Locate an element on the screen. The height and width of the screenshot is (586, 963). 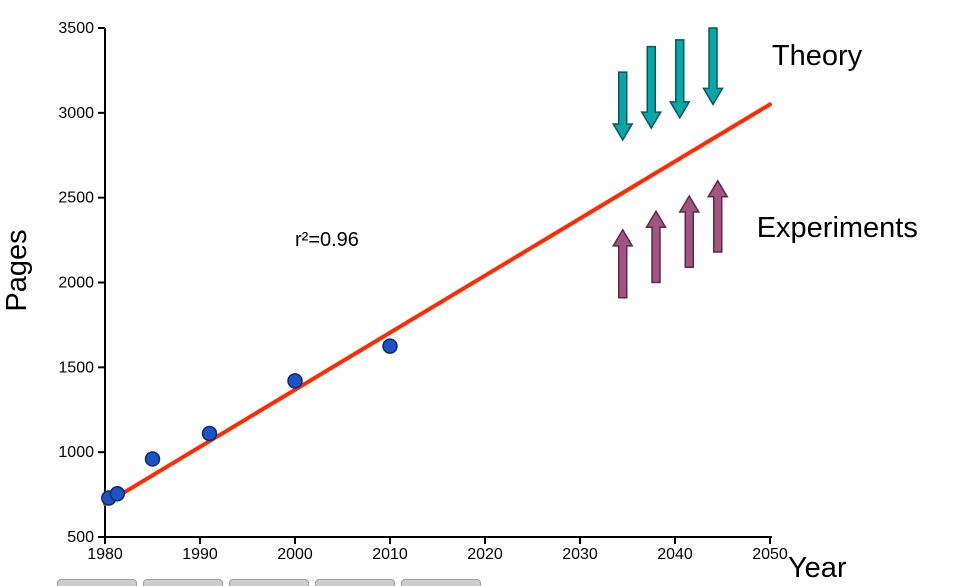
annotation-r-0-96: r²=0.96 is located at coordinates (327, 240).